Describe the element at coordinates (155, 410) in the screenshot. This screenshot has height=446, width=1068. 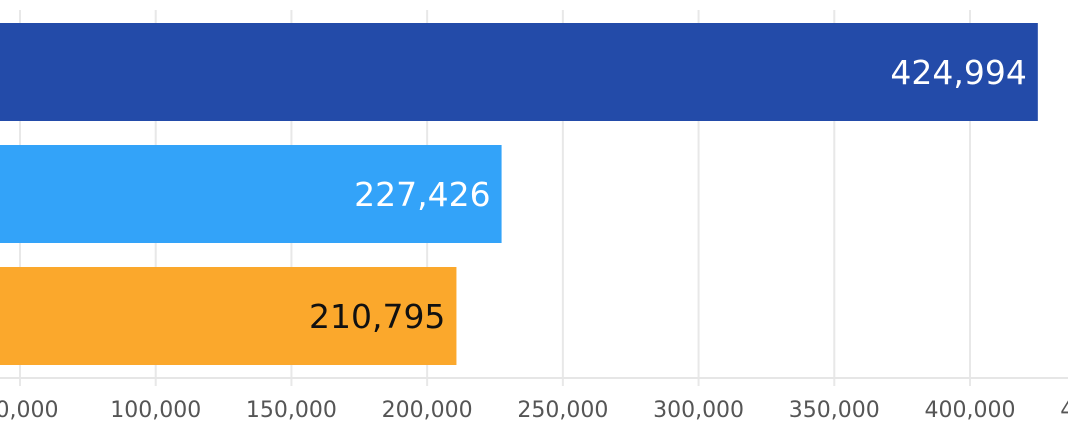
I see `x-tick-label: 100,000` at that location.